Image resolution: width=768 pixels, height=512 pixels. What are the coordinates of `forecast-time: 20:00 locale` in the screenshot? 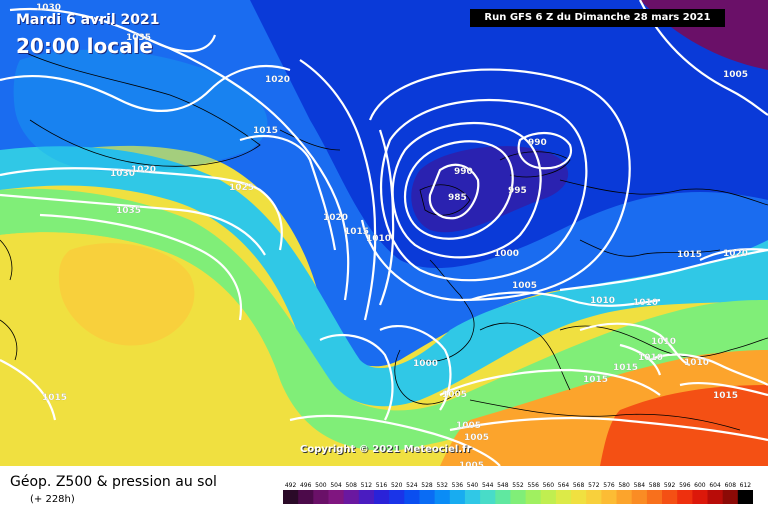 It's located at (84, 46).